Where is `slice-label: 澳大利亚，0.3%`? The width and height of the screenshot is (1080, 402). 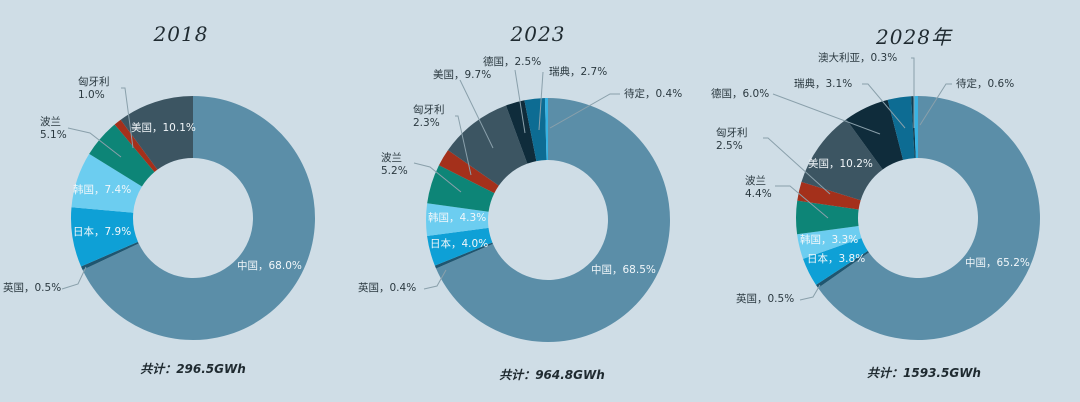 slice-label: 澳大利亚，0.3% is located at coordinates (858, 58).